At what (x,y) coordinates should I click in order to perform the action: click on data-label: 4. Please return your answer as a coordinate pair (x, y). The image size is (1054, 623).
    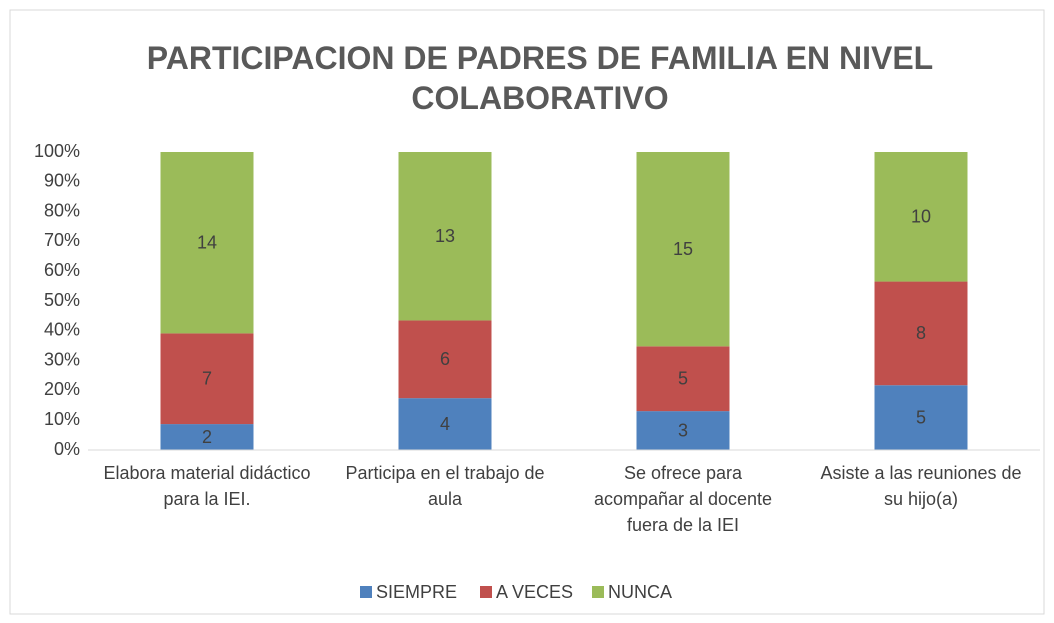
    Looking at the image, I should click on (445, 424).